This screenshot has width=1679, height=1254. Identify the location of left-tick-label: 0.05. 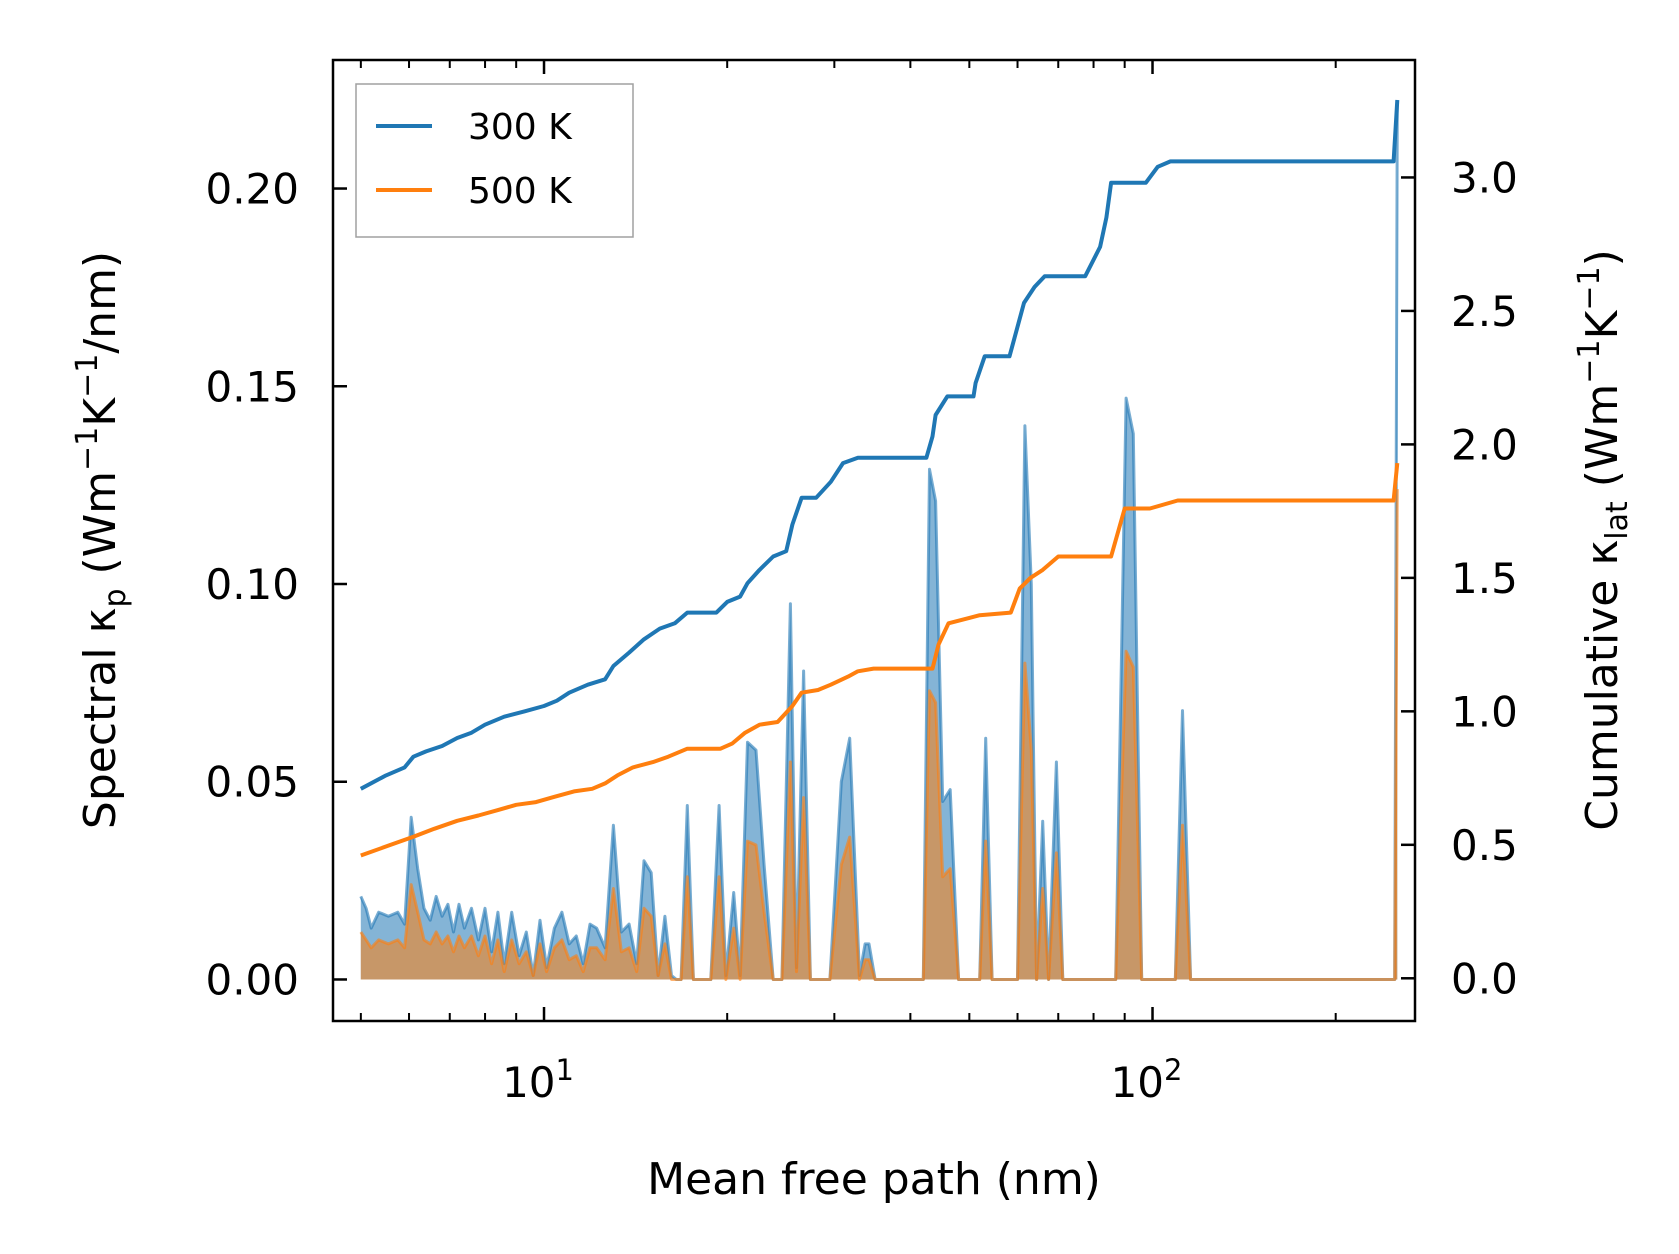
(252, 782).